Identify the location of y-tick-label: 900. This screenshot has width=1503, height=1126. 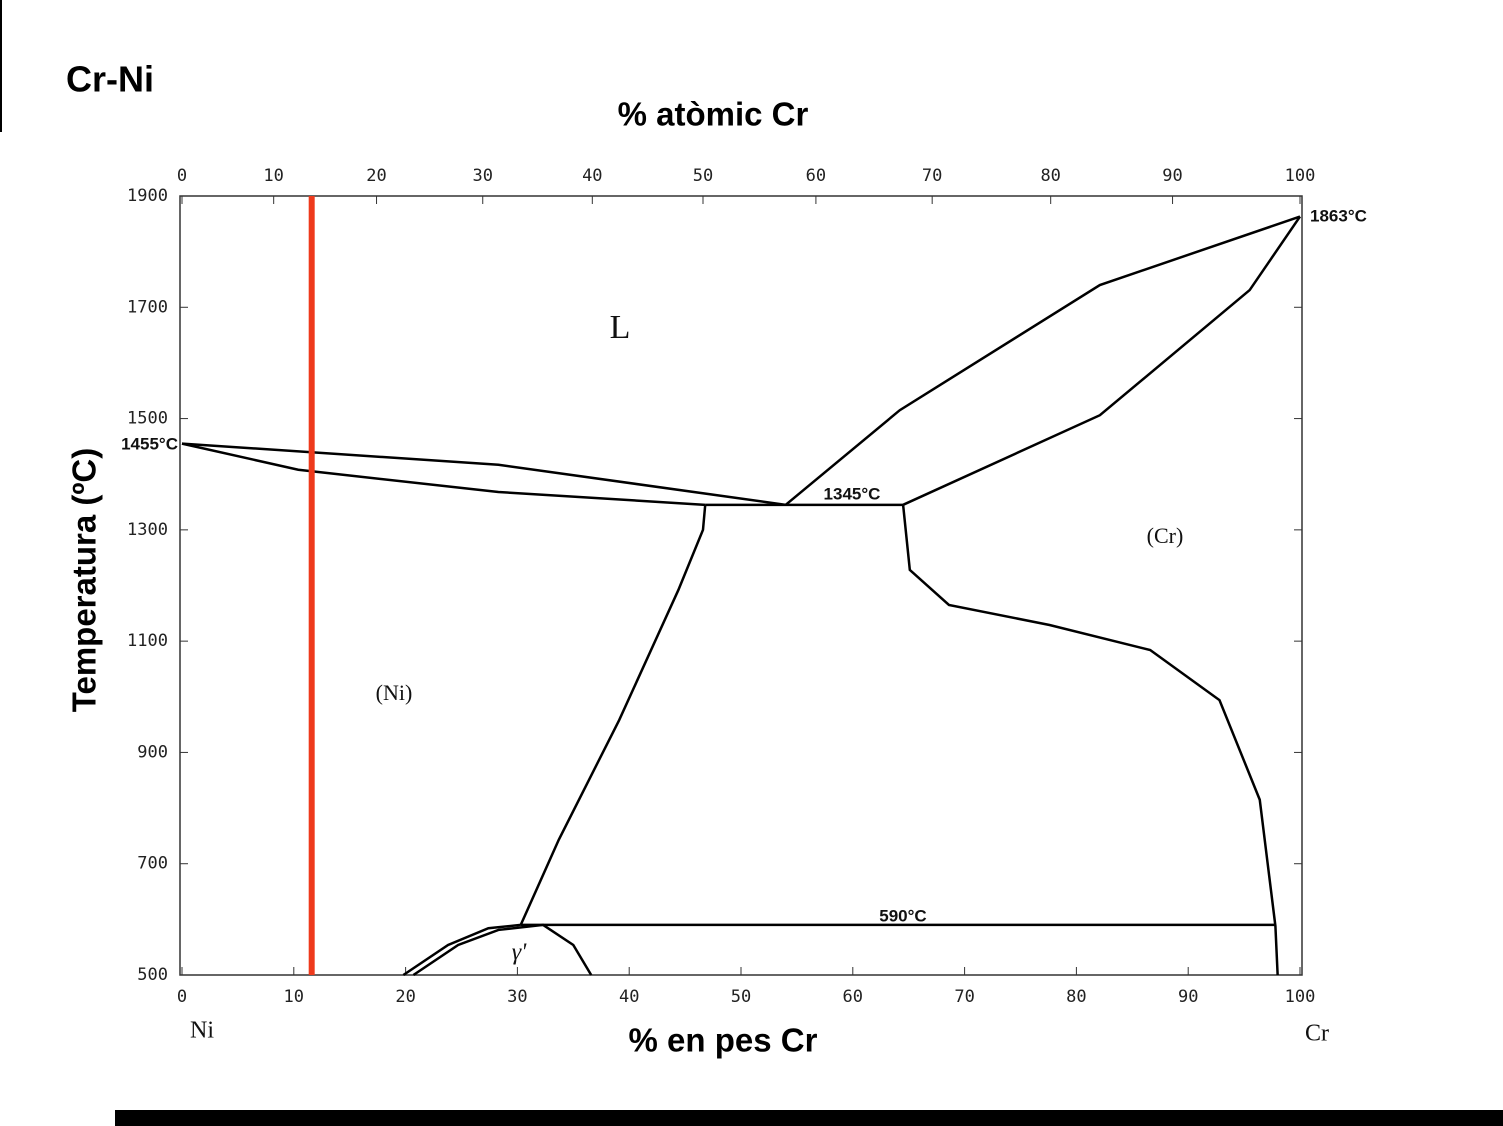
(152, 752).